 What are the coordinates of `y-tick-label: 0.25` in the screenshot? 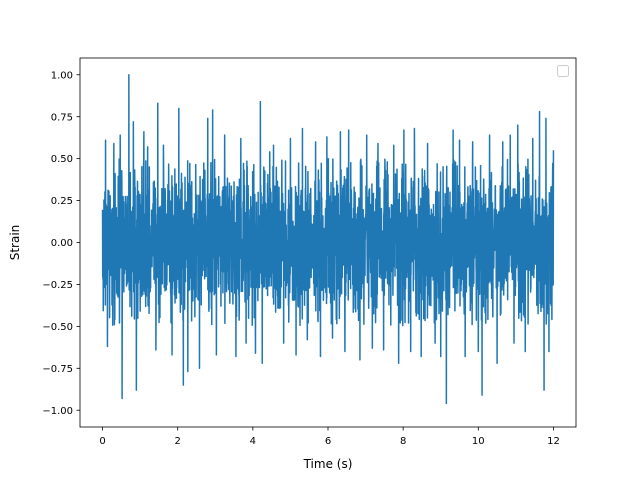 It's located at (62, 201).